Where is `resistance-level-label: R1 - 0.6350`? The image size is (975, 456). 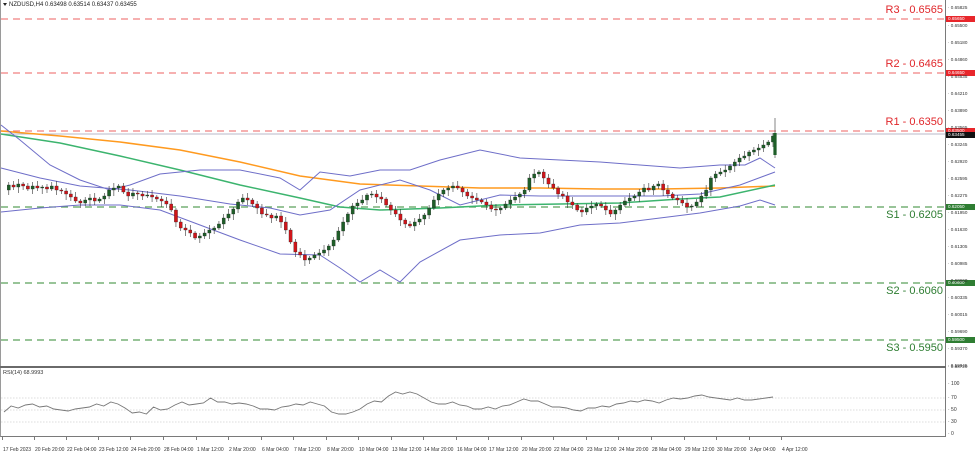 resistance-level-label: R1 - 0.6350 is located at coordinates (914, 122).